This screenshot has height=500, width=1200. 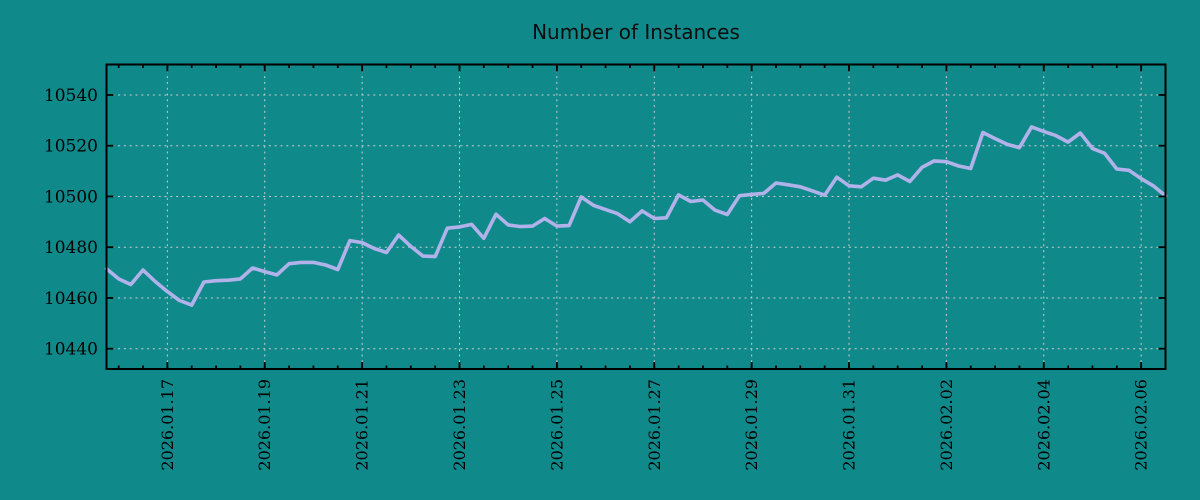 What do you see at coordinates (1043, 425) in the screenshot?
I see `x-tick-label: 2026.02.04` at bounding box center [1043, 425].